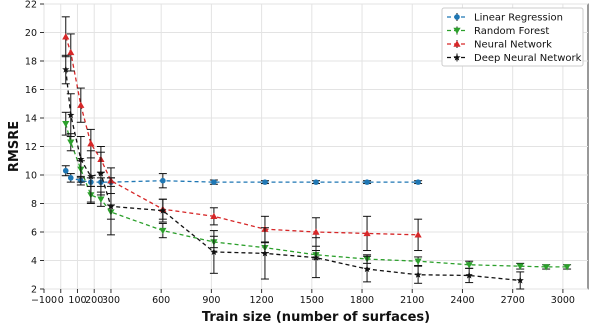 This screenshot has width=600, height=329. I want to click on y-tick-label: 6, so click(34, 233).